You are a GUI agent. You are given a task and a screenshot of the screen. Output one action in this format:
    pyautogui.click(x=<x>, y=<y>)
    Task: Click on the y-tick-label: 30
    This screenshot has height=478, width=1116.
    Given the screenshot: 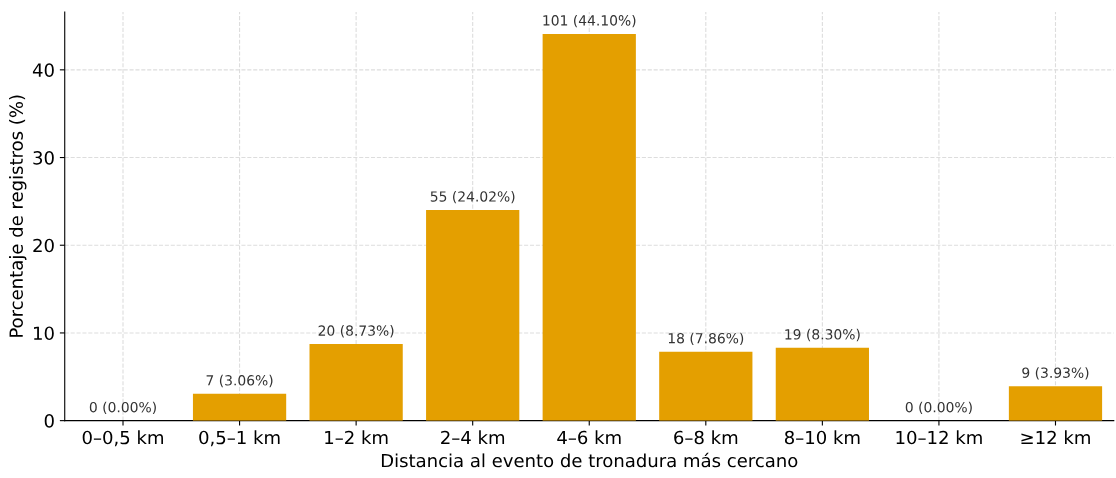 What is the action you would take?
    pyautogui.click(x=43, y=157)
    